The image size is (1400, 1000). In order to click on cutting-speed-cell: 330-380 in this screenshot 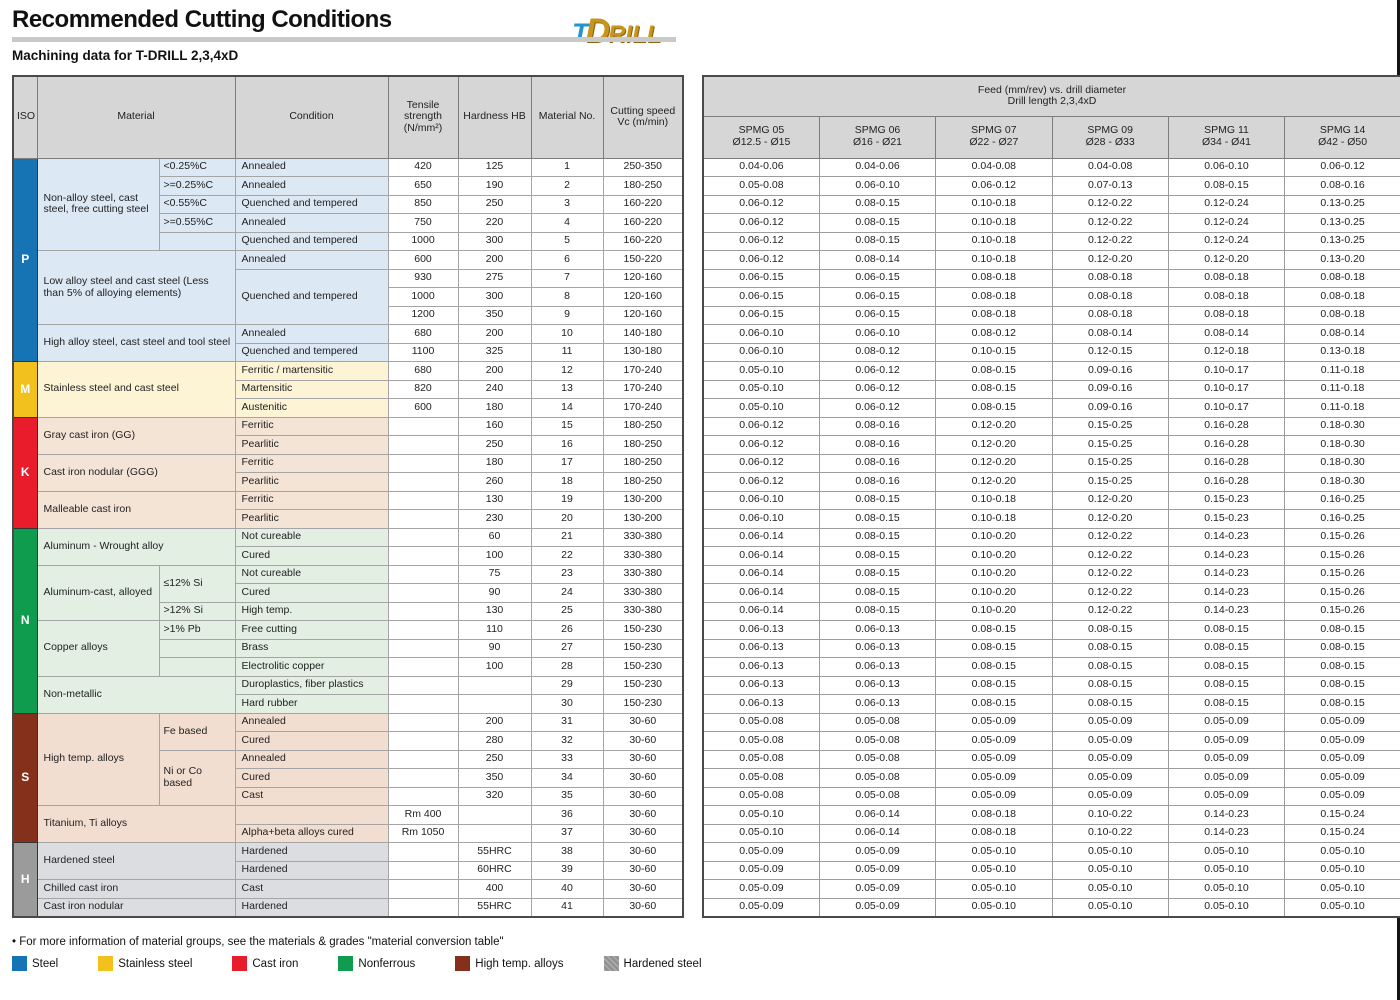, I will do `click(643, 556)`.